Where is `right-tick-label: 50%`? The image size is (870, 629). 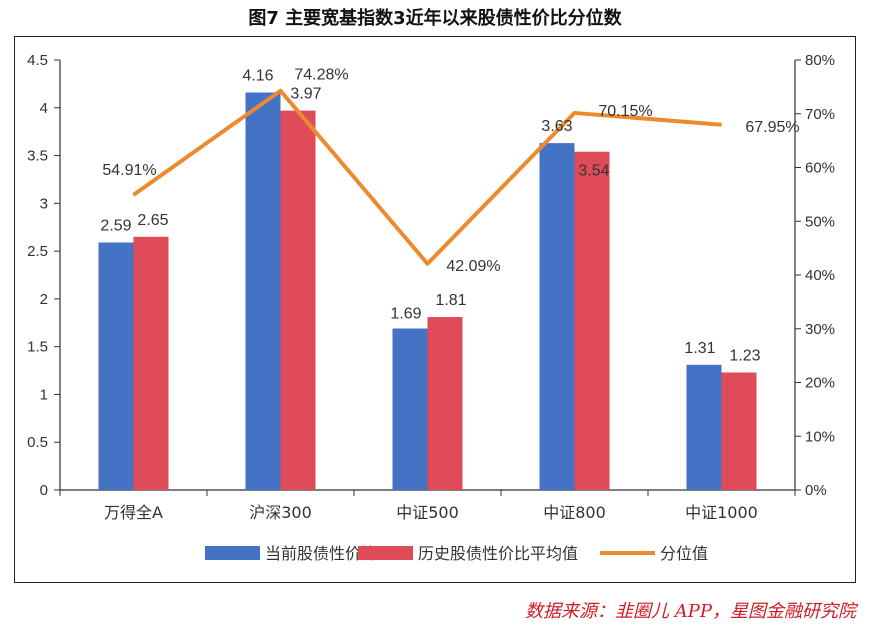 right-tick-label: 50% is located at coordinates (820, 221).